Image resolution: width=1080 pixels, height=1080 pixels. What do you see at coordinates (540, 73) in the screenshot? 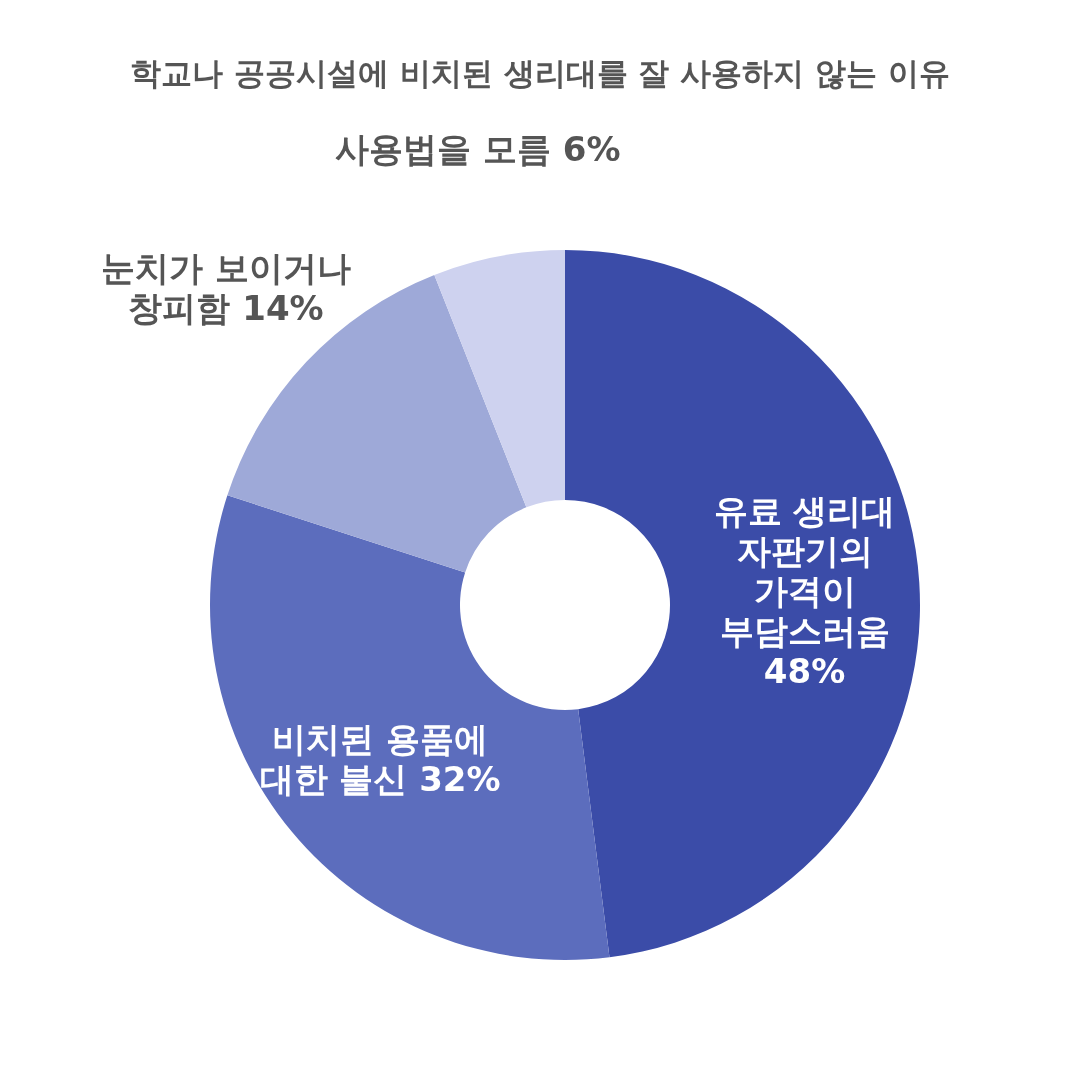
I see `chart-title: 학교나 공공시설에 비치된 생리대를 잘 사용하지 않는 이유` at bounding box center [540, 73].